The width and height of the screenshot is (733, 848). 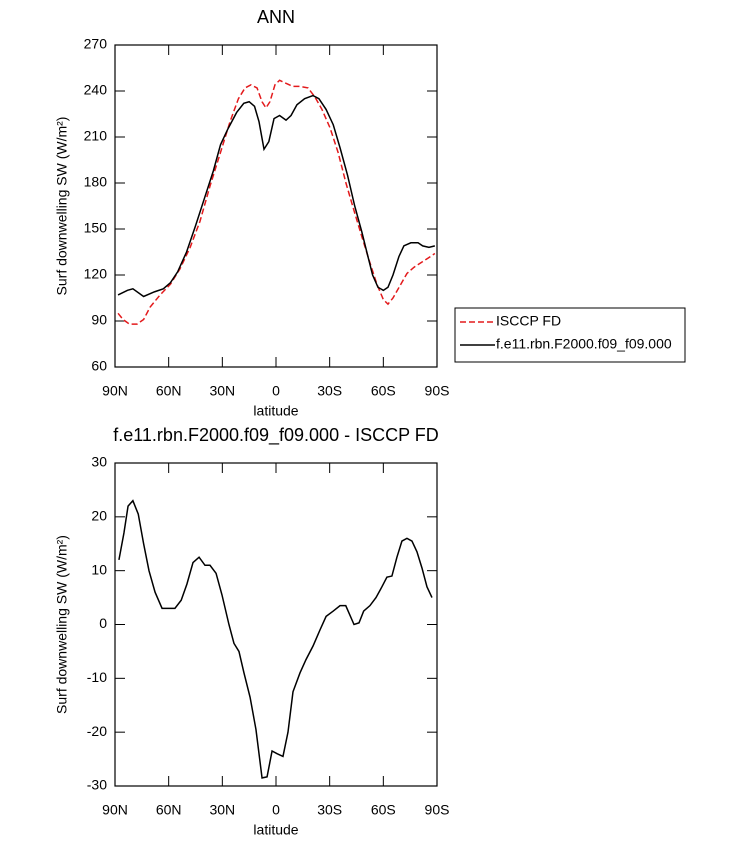 I want to click on y-tick-label: -10, so click(x=97, y=677).